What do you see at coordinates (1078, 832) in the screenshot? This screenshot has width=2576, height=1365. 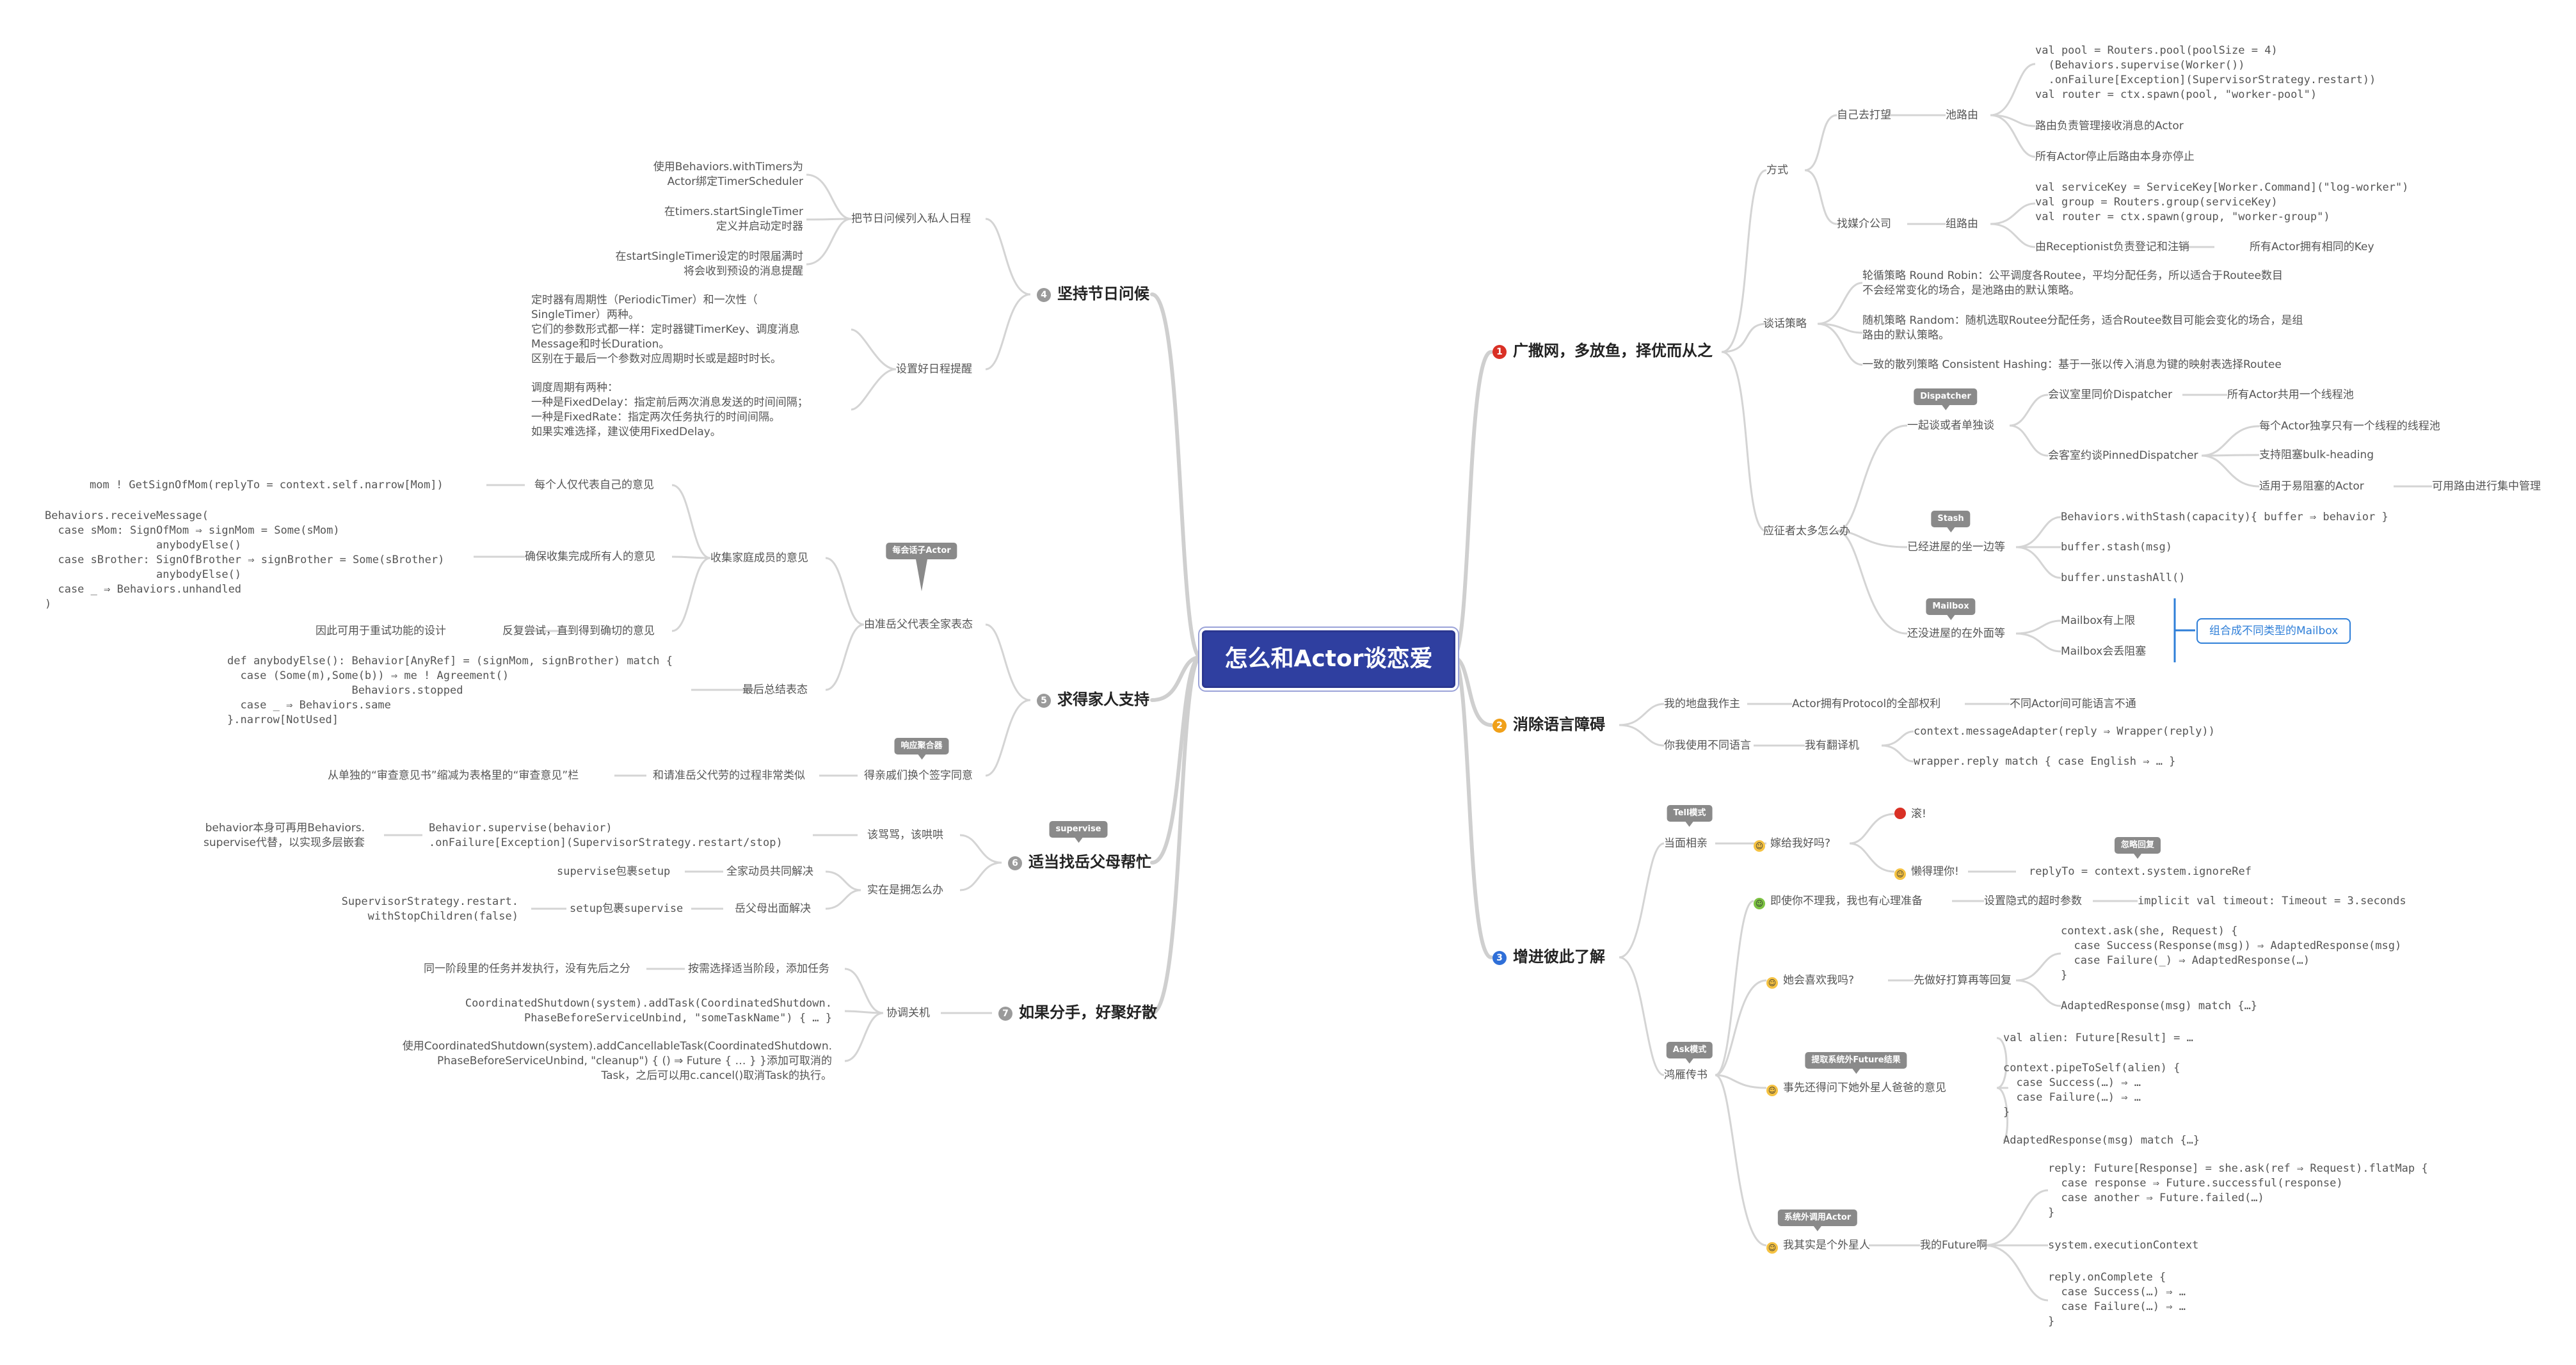 I see `badge-supervise: supervise` at bounding box center [1078, 832].